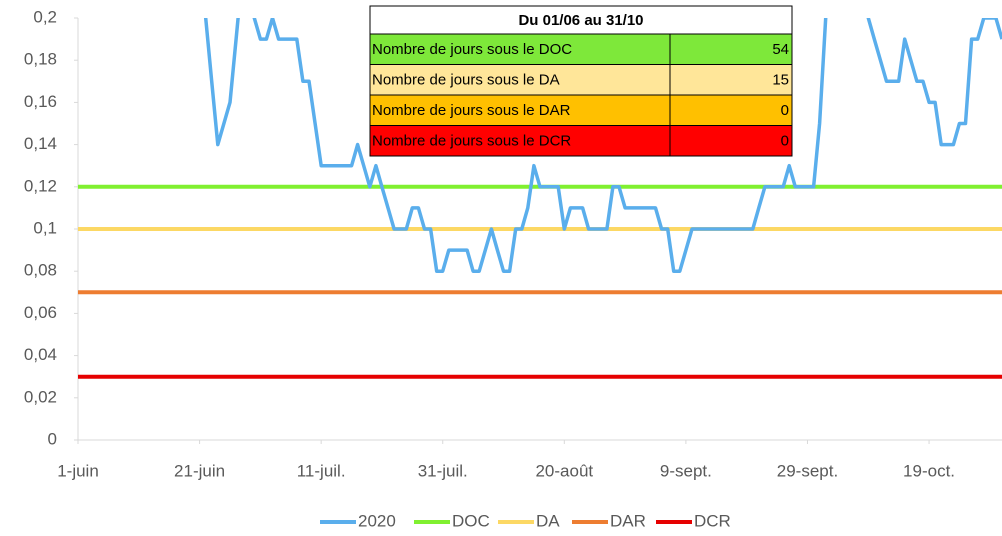 The height and width of the screenshot is (536, 1002). I want to click on table-title: Du 01/06 au 31/10, so click(580, 20).